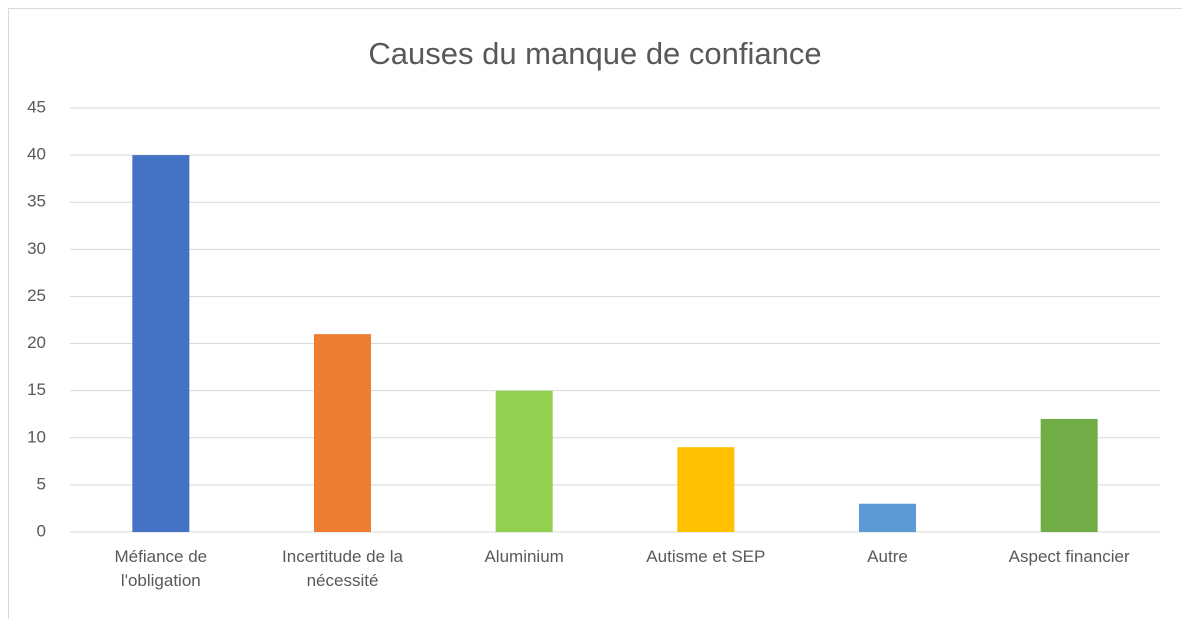 The height and width of the screenshot is (619, 1182). Describe the element at coordinates (36, 106) in the screenshot. I see `y-tick-label: 45` at that location.